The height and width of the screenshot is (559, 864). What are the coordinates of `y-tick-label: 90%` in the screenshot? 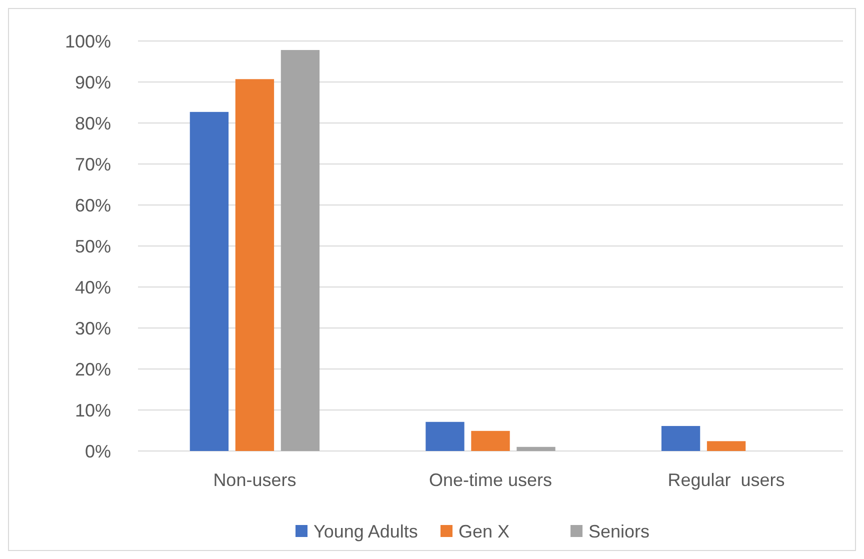 It's located at (92, 82).